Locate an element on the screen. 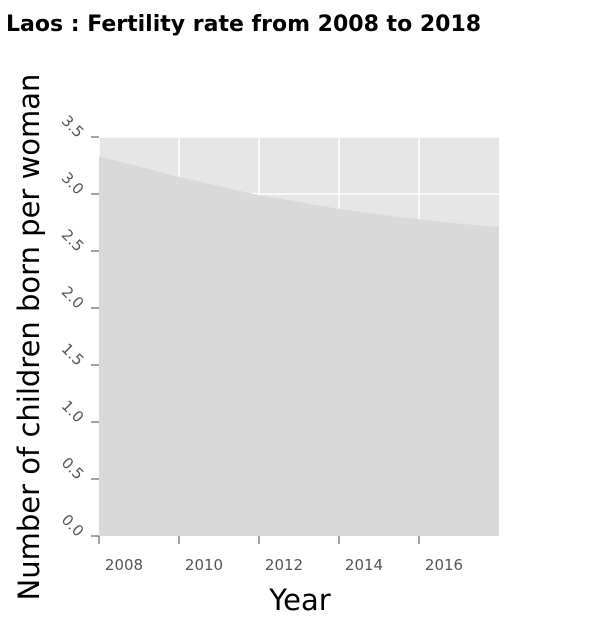  x-tick-label: 2008 is located at coordinates (124, 565).